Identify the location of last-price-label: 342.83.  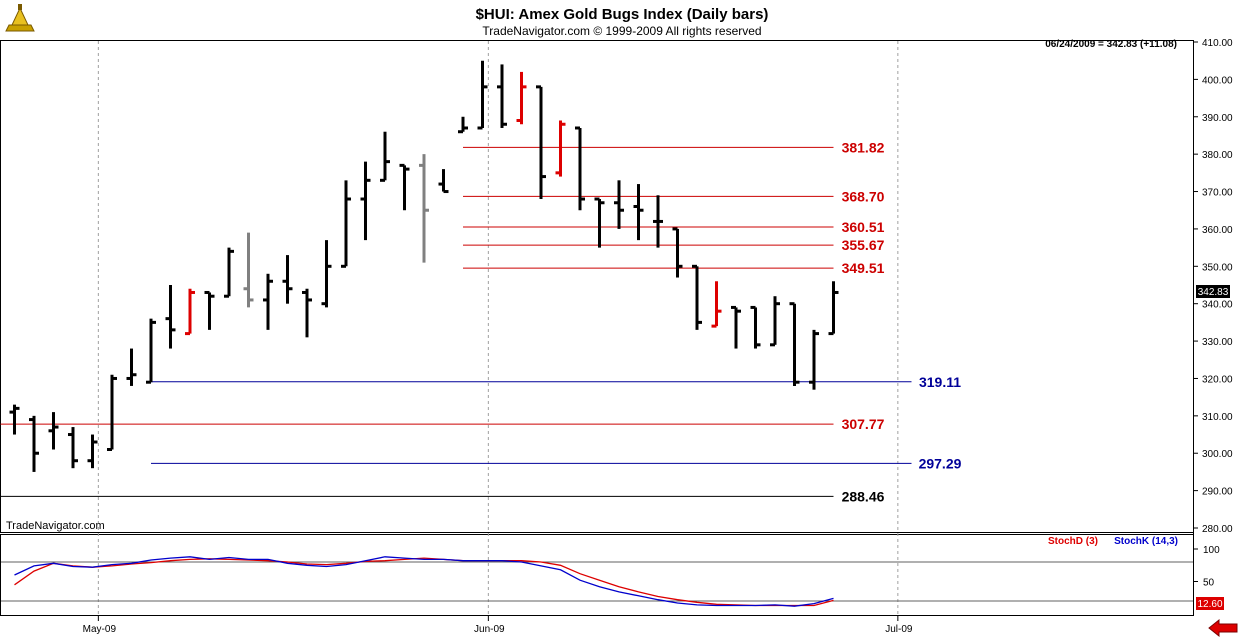
(1213, 292).